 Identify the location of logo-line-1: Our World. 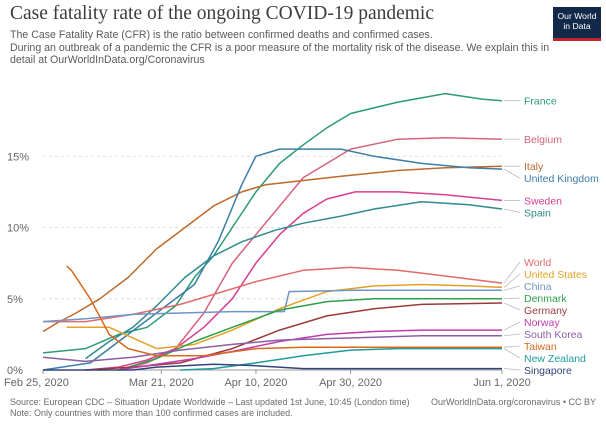
(577, 16).